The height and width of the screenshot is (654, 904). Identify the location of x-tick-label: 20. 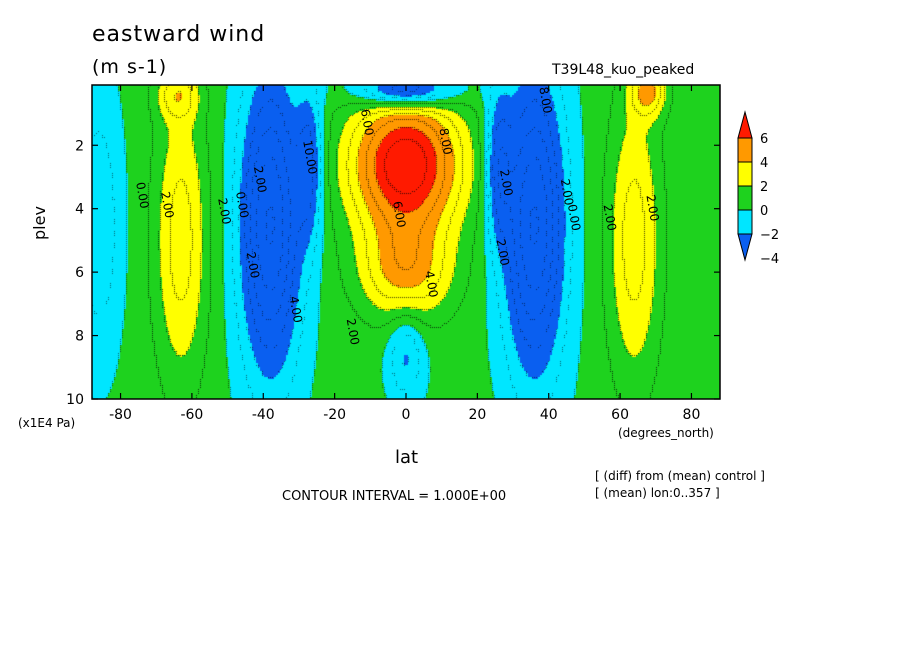
(477, 415).